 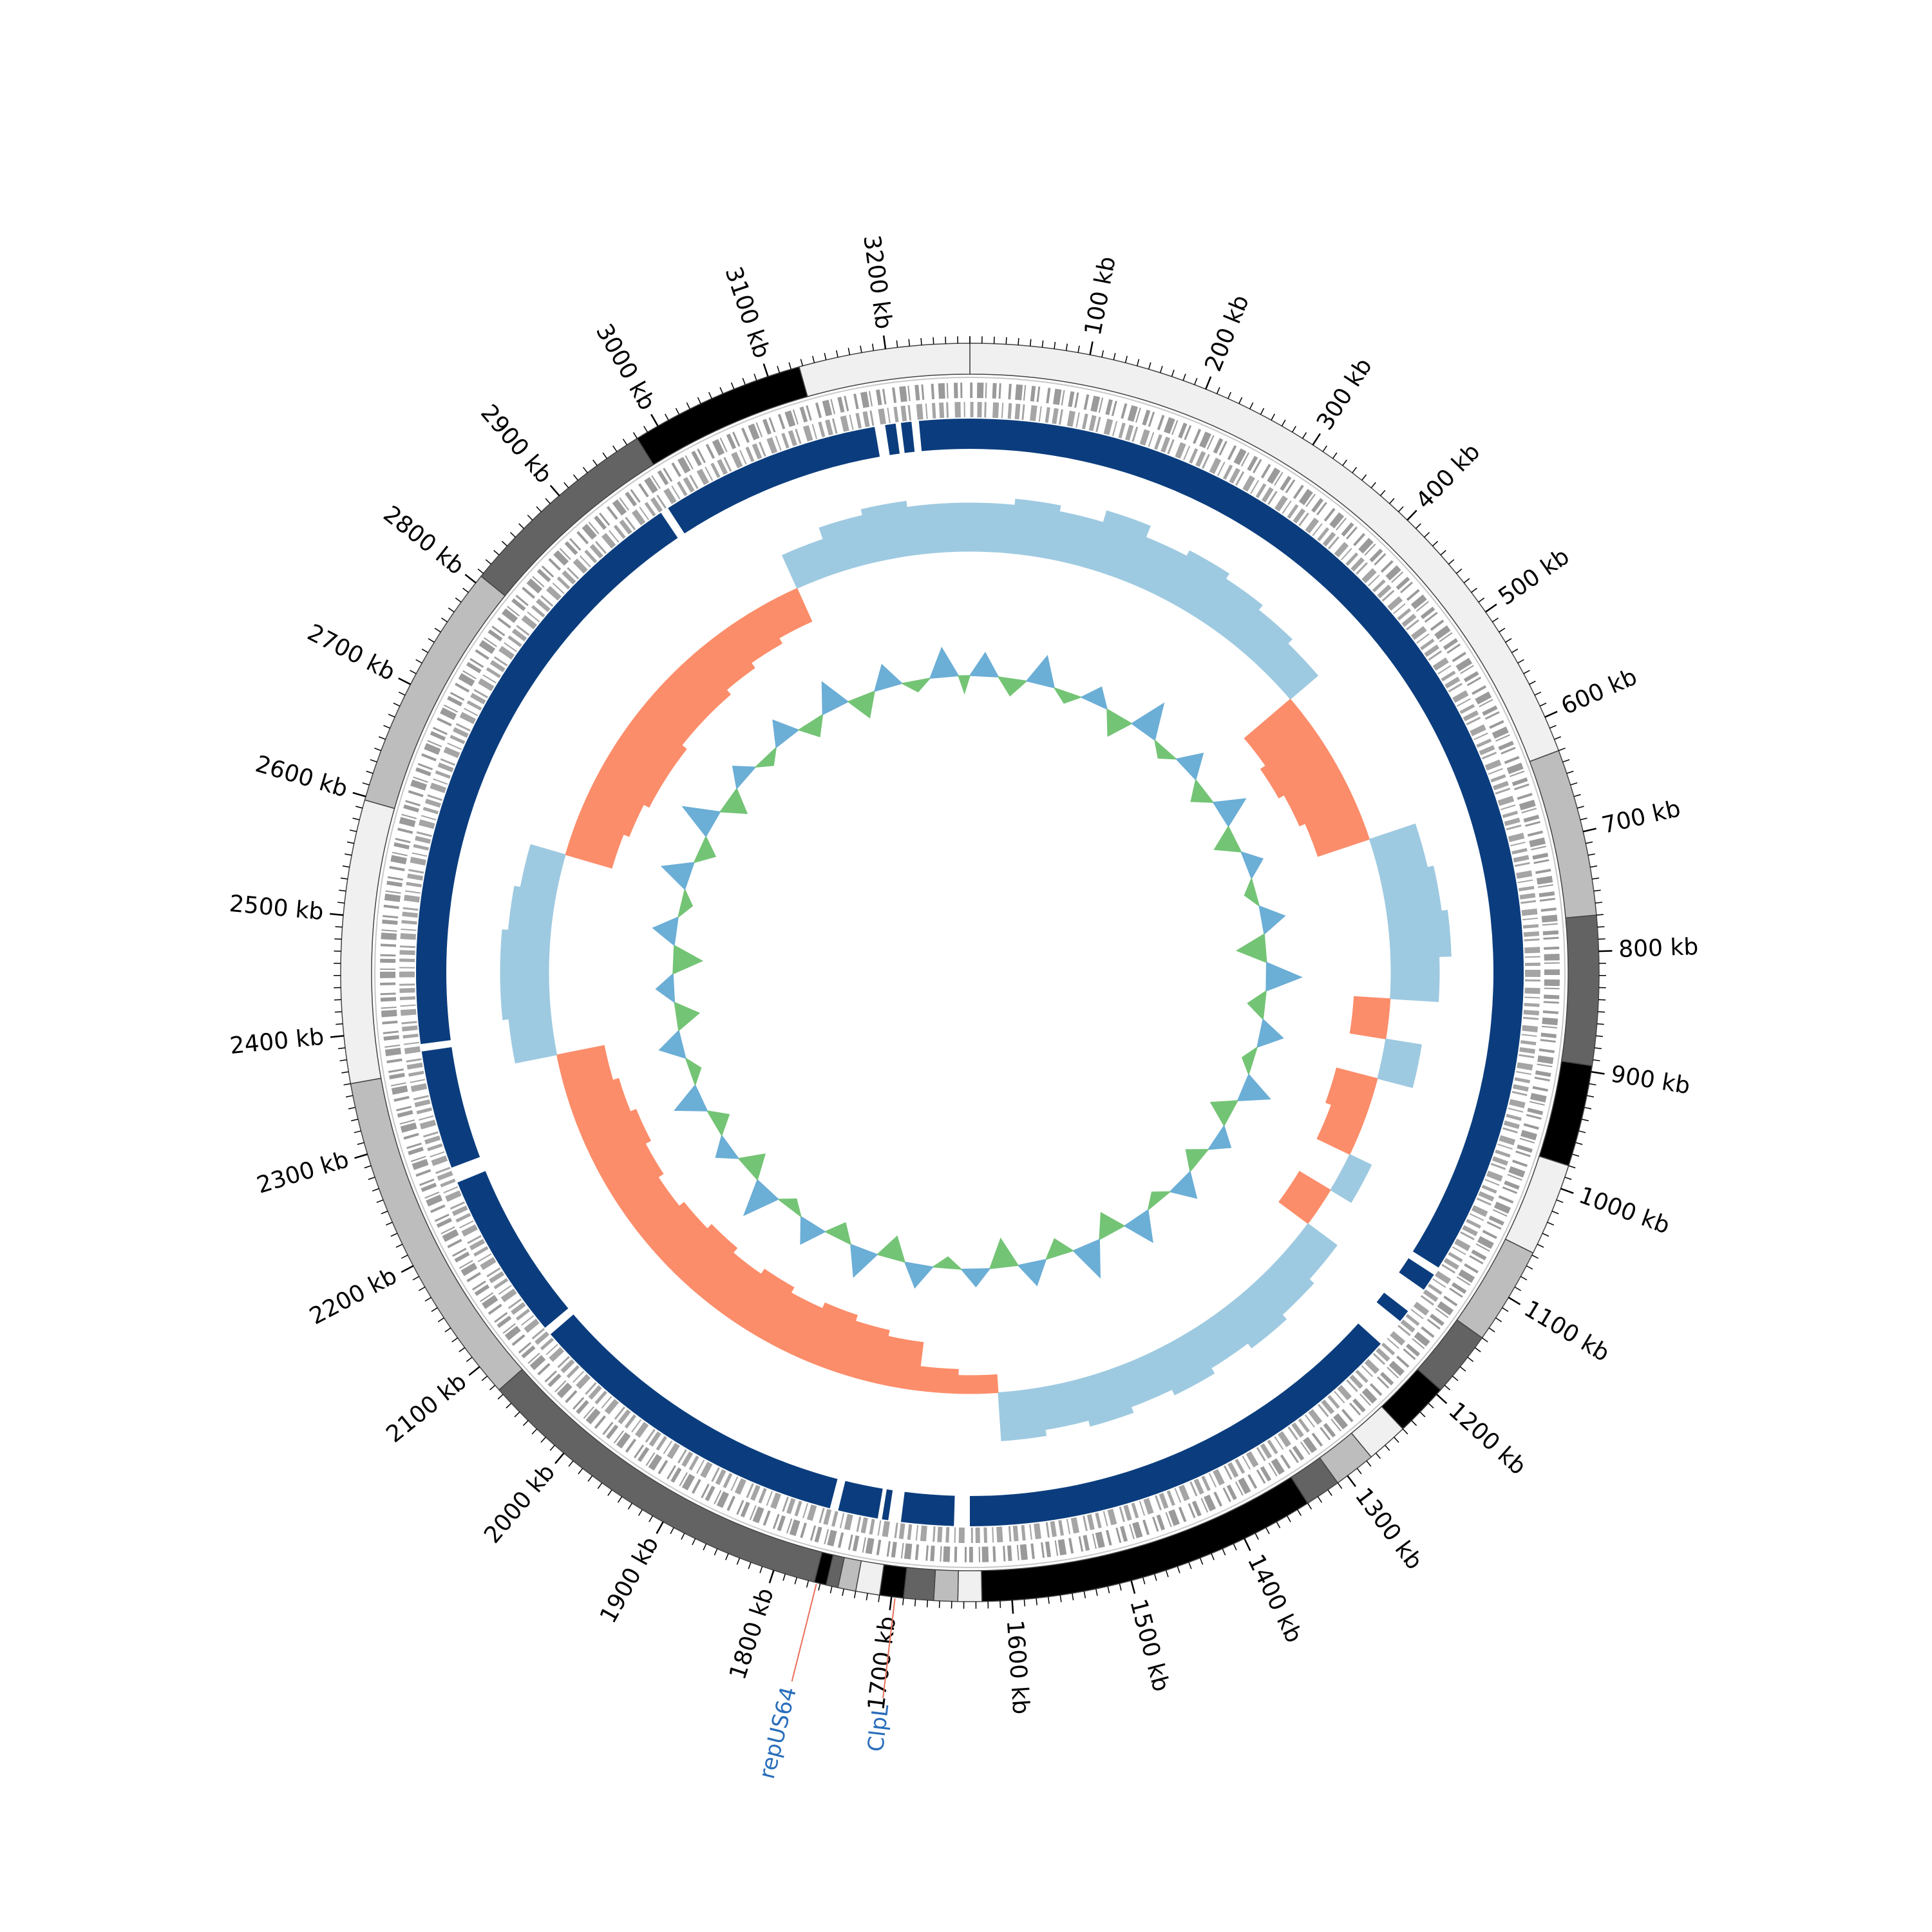 I want to click on coverage-segment, so click(x=1416, y=1274).